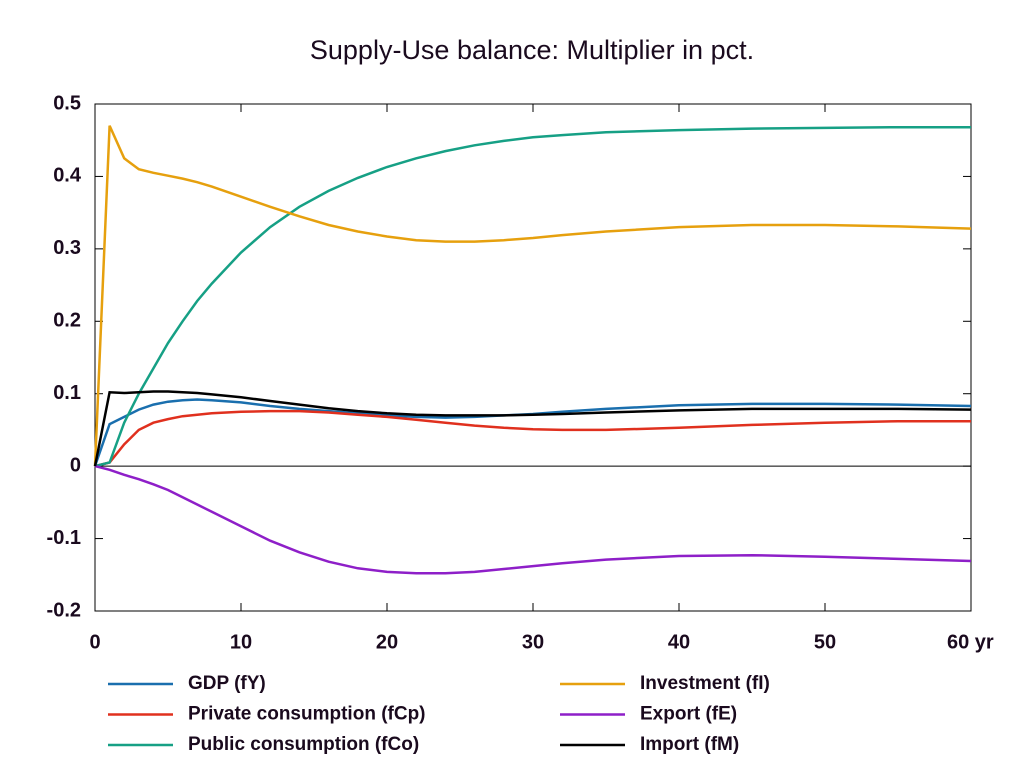 The width and height of the screenshot is (1024, 778). What do you see at coordinates (825, 642) in the screenshot?
I see `x-tick-label: 50` at bounding box center [825, 642].